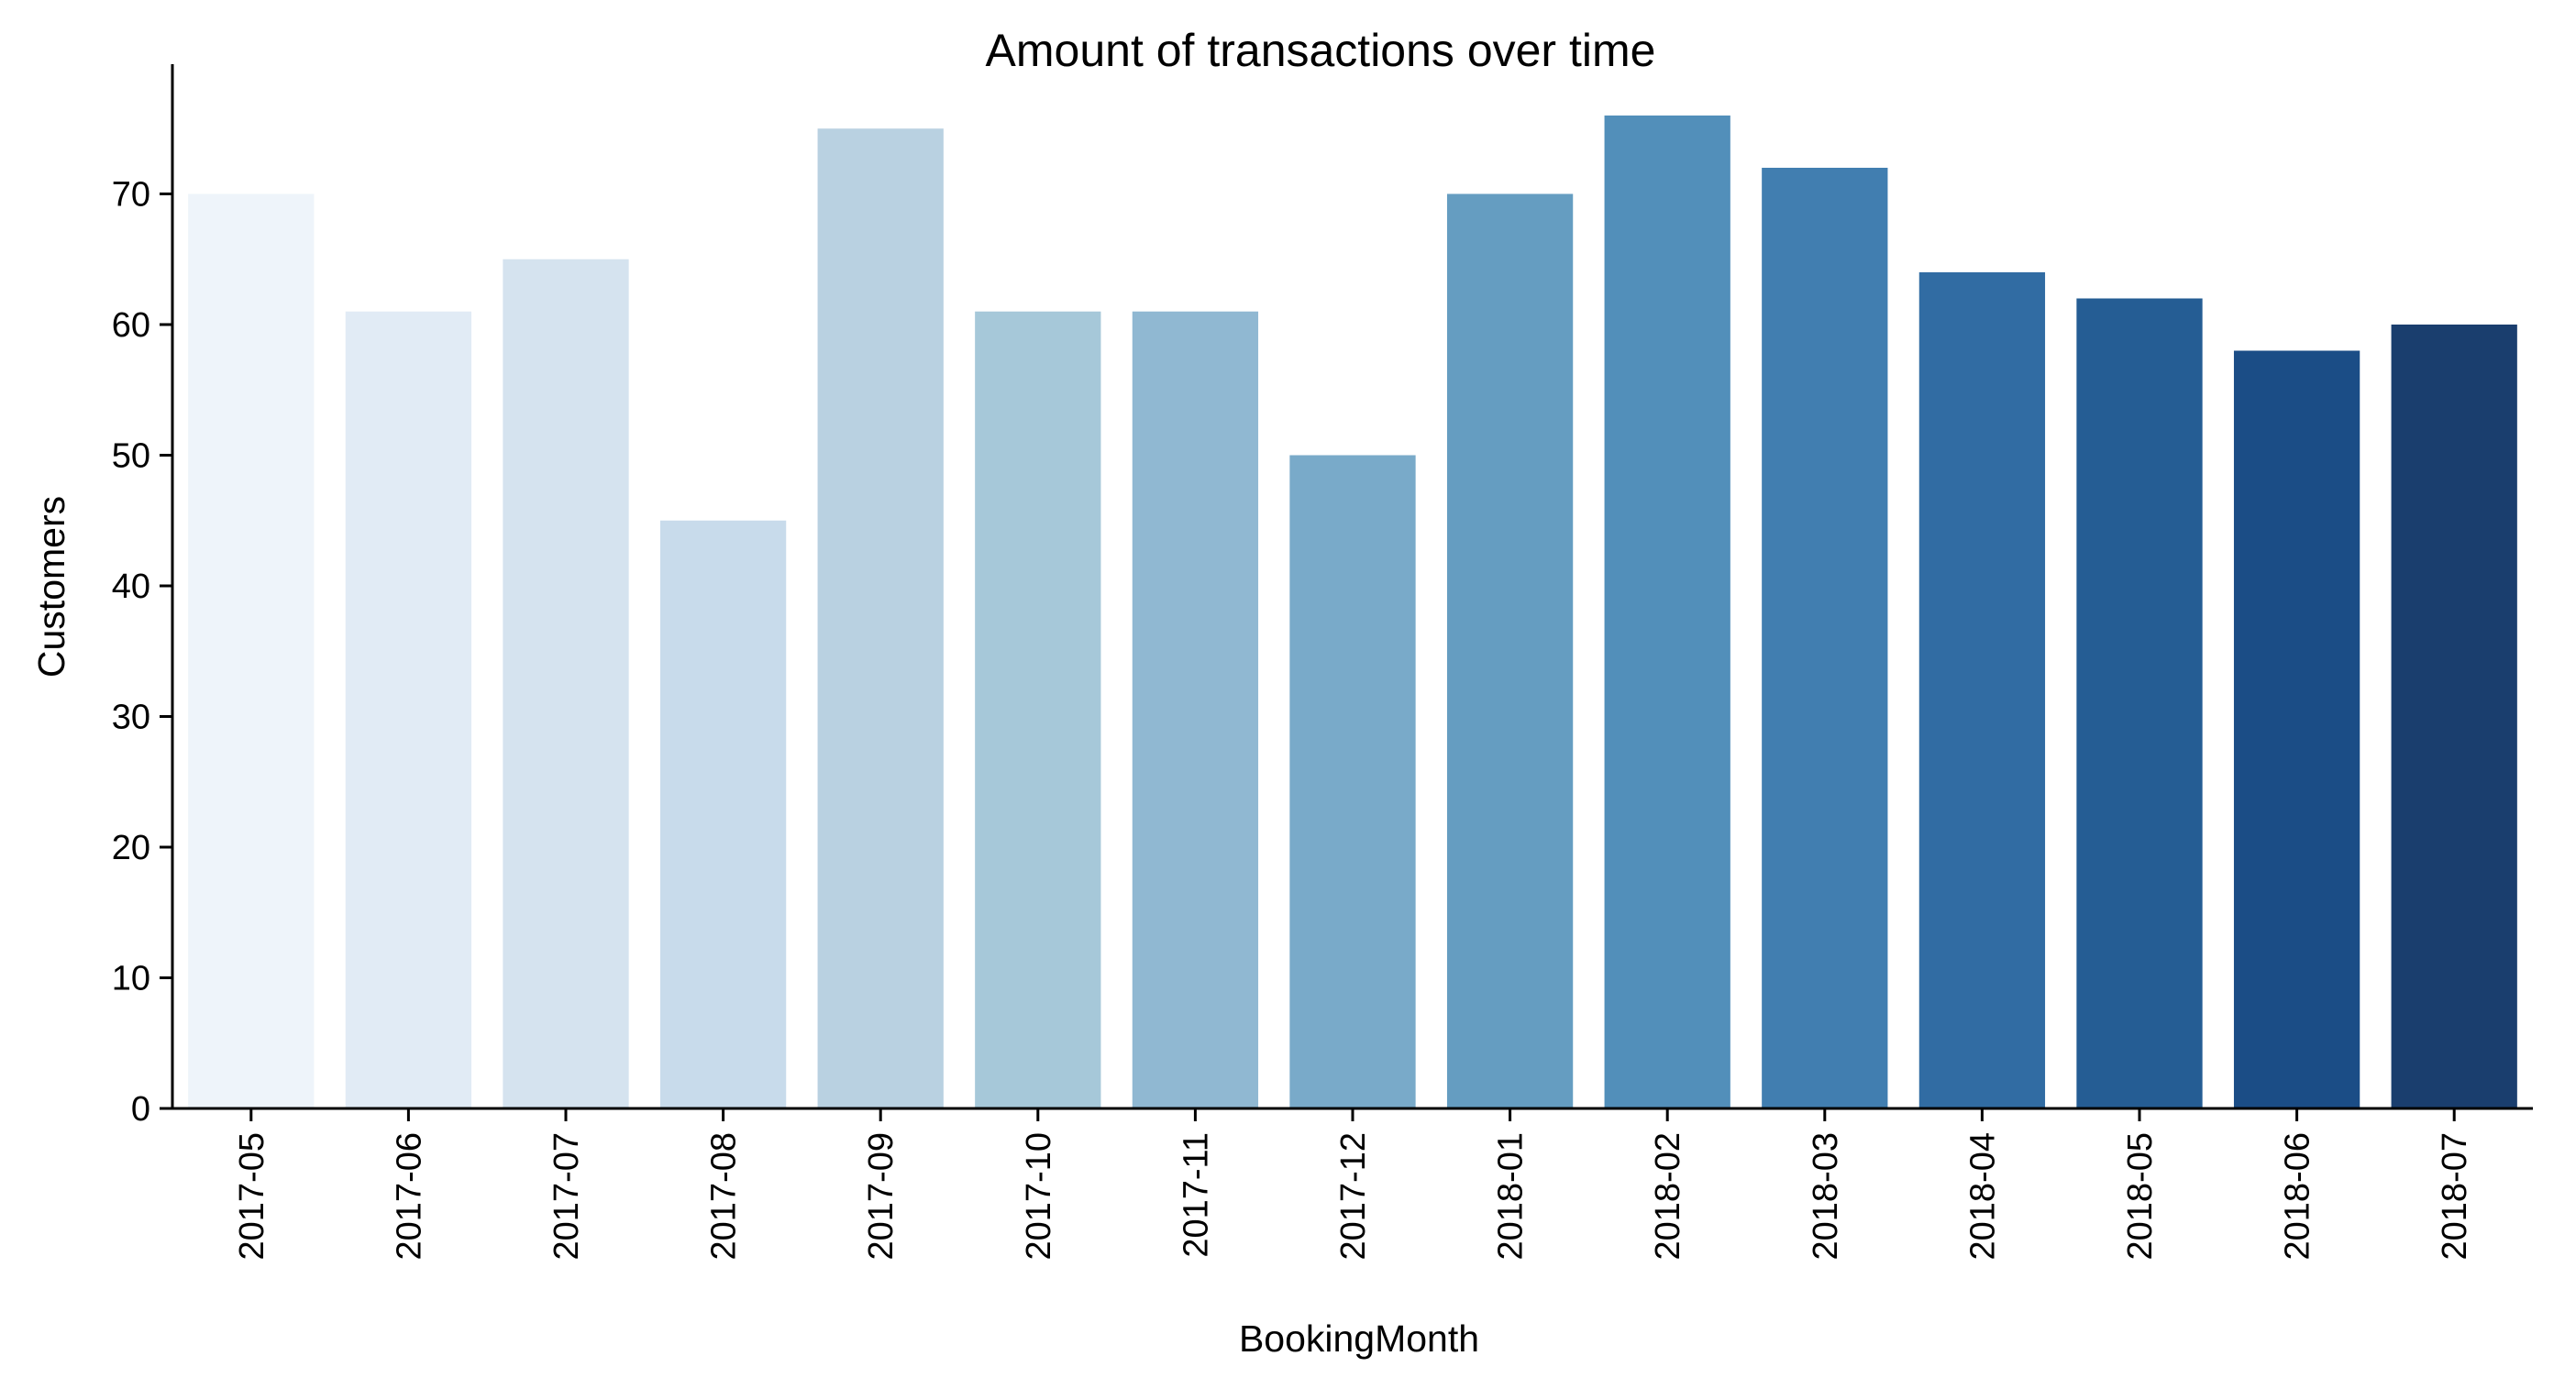  Describe the element at coordinates (1039, 1196) in the screenshot. I see `x-tick-label: 2017-10` at that location.